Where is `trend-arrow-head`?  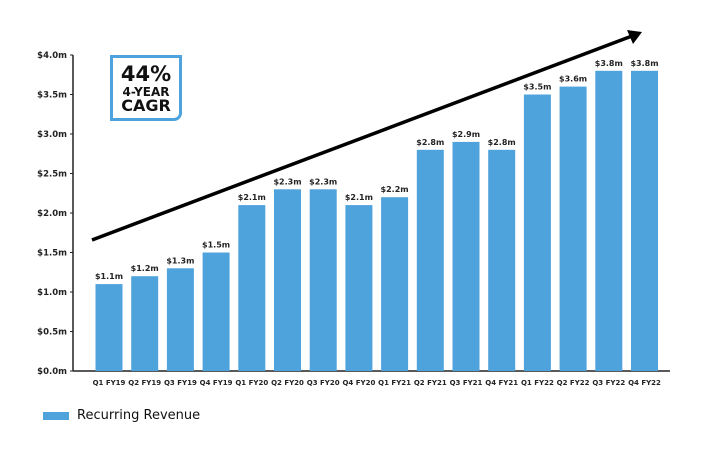
trend-arrow-head is located at coordinates (634, 37).